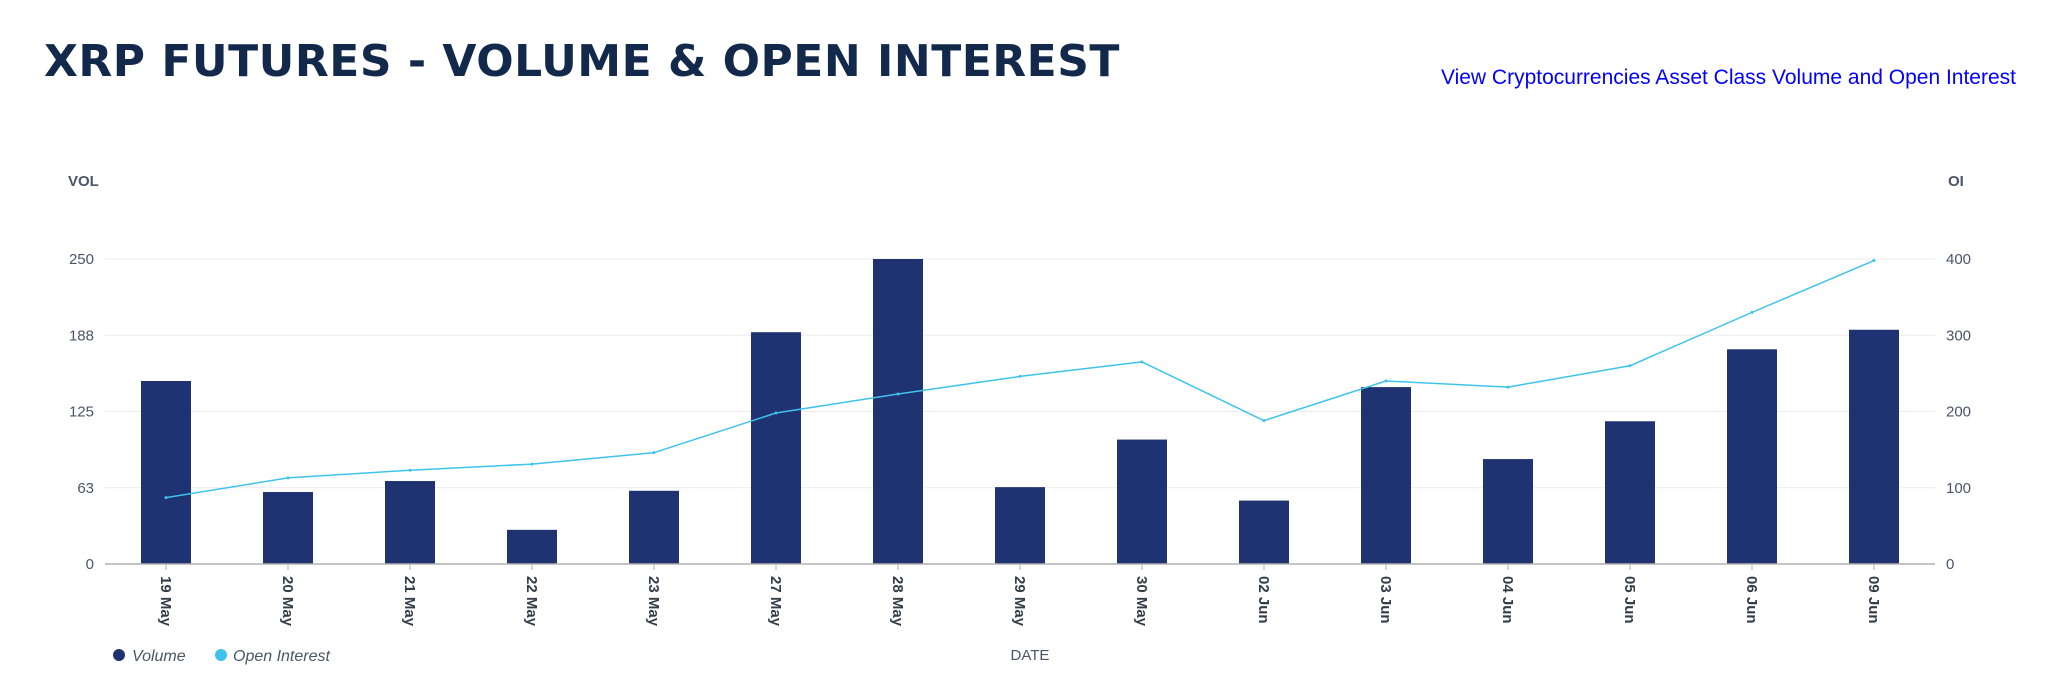  What do you see at coordinates (1751, 600) in the screenshot?
I see `x-tick-label: 06 Jun` at bounding box center [1751, 600].